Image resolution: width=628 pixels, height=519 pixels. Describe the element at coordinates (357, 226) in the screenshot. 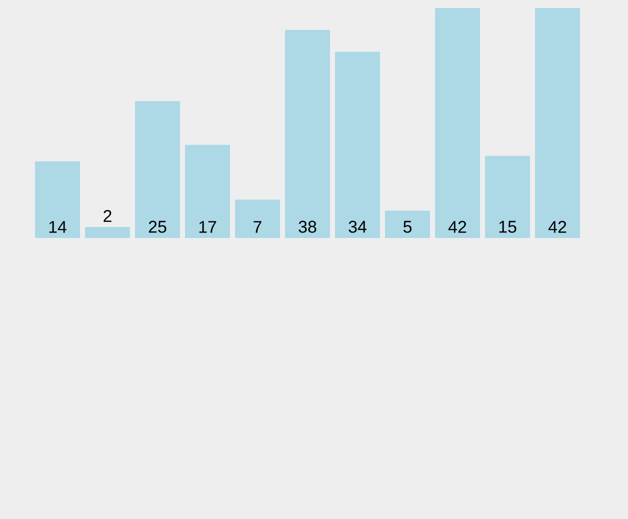

I see `data-label: 34` at that location.